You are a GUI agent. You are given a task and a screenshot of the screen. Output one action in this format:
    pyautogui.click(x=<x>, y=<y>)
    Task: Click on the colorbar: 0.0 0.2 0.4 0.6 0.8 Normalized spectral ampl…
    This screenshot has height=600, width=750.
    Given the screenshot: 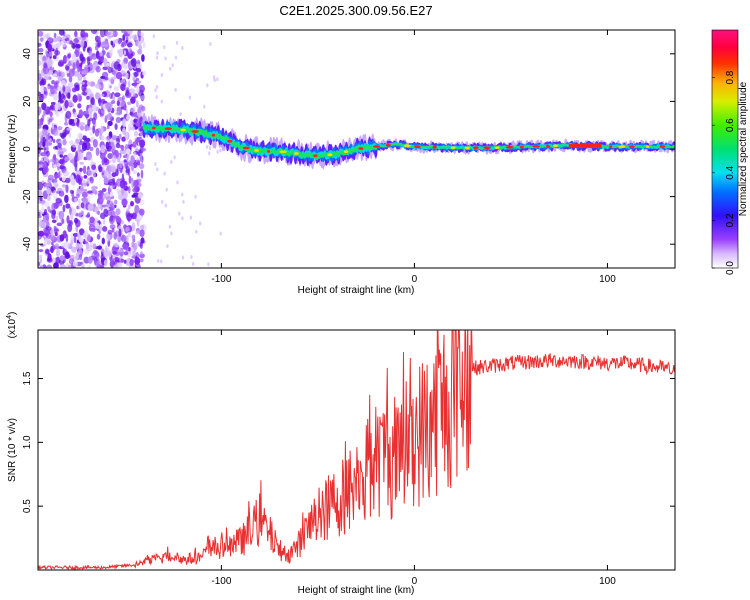 What is the action you would take?
    pyautogui.click(x=730, y=152)
    